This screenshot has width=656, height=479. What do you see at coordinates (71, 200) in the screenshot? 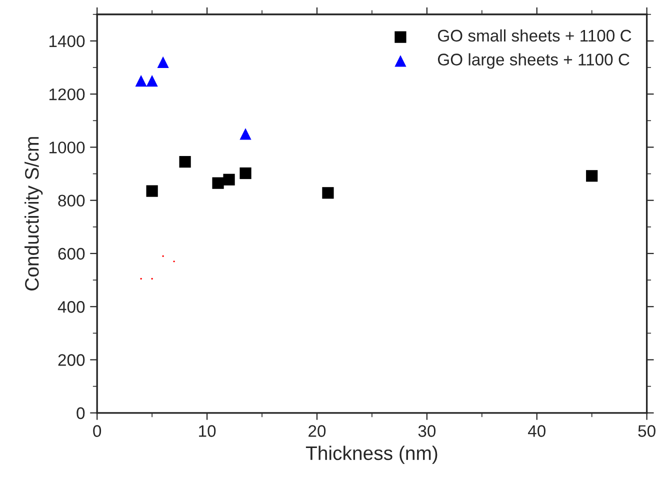
I see `y-tick-label: 800` at bounding box center [71, 200].